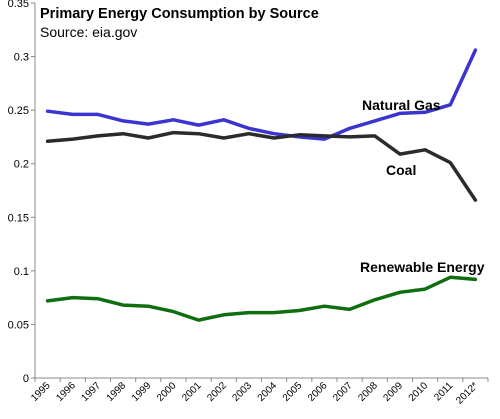  Describe the element at coordinates (18, 218) in the screenshot. I see `y-tick-label: 0.15` at that location.